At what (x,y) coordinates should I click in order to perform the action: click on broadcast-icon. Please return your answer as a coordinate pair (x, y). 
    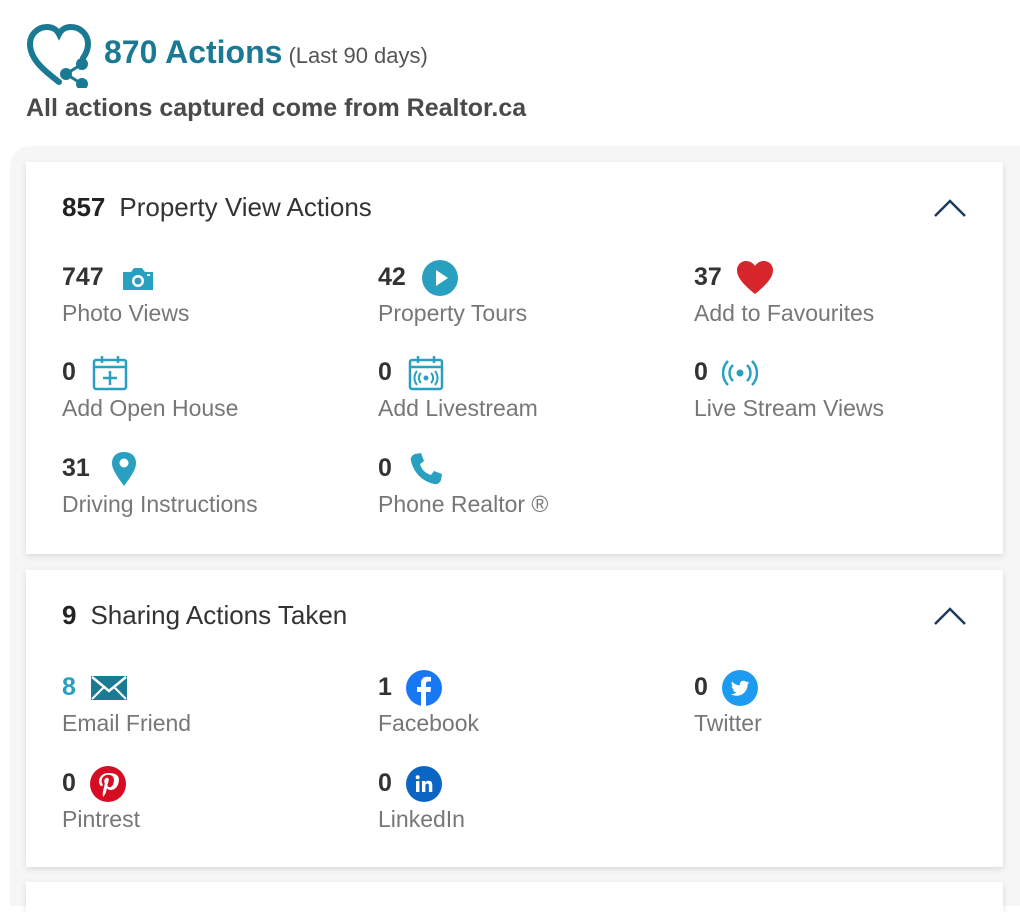
    Looking at the image, I should click on (740, 373).